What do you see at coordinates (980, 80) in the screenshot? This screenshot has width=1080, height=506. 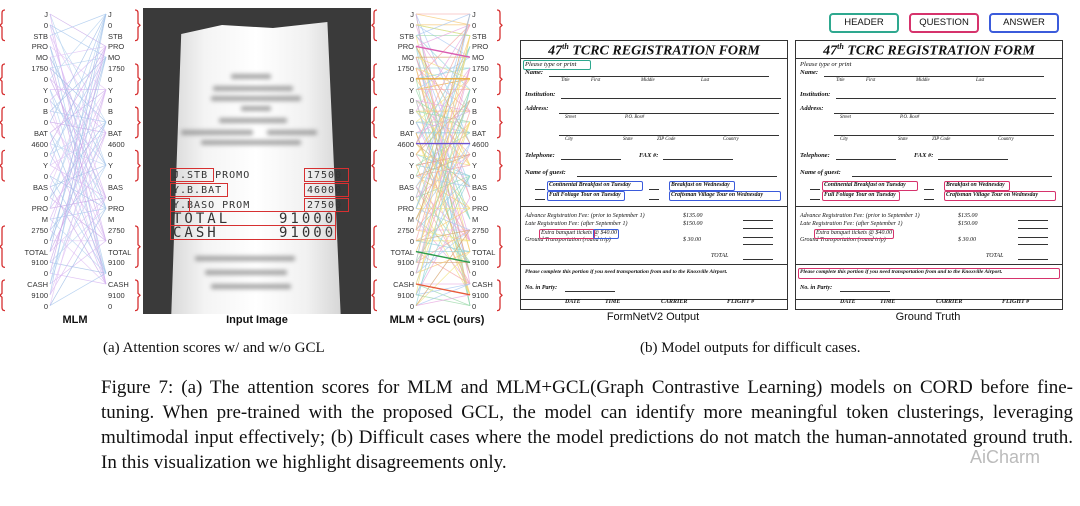 I see `form-text: Last` at bounding box center [980, 80].